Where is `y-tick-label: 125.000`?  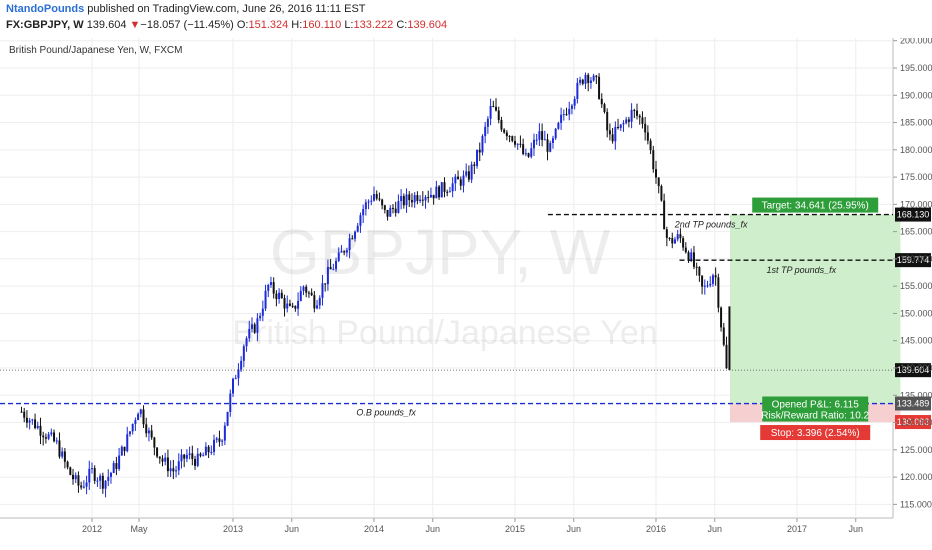 y-tick-label: 125.000 is located at coordinates (916, 450).